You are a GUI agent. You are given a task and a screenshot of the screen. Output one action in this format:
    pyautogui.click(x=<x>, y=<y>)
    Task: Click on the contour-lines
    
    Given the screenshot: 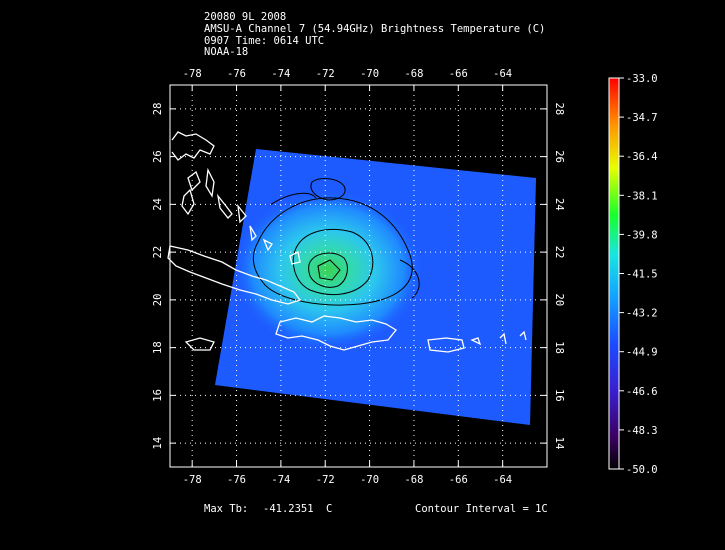 What is the action you would take?
    pyautogui.click(x=336, y=242)
    